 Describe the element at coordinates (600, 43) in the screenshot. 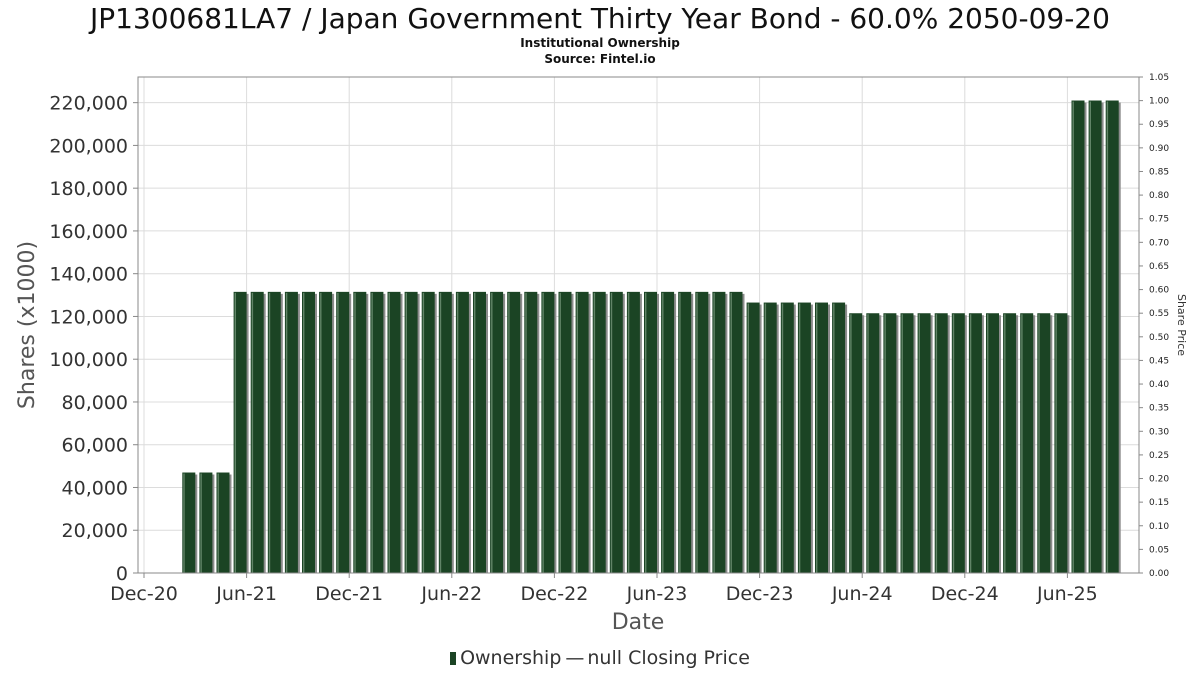

I see `chart-subtitle: Institutional Ownership` at that location.